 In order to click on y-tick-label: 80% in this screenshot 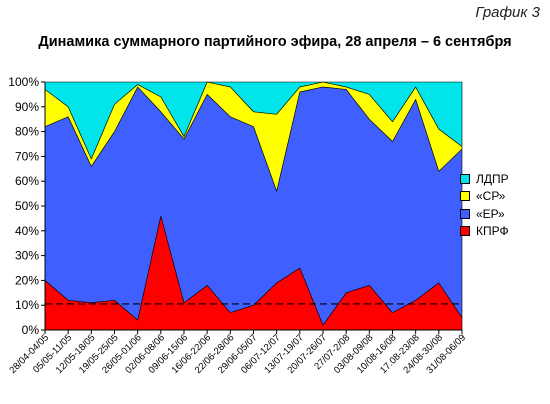, I will do `click(27, 132)`.